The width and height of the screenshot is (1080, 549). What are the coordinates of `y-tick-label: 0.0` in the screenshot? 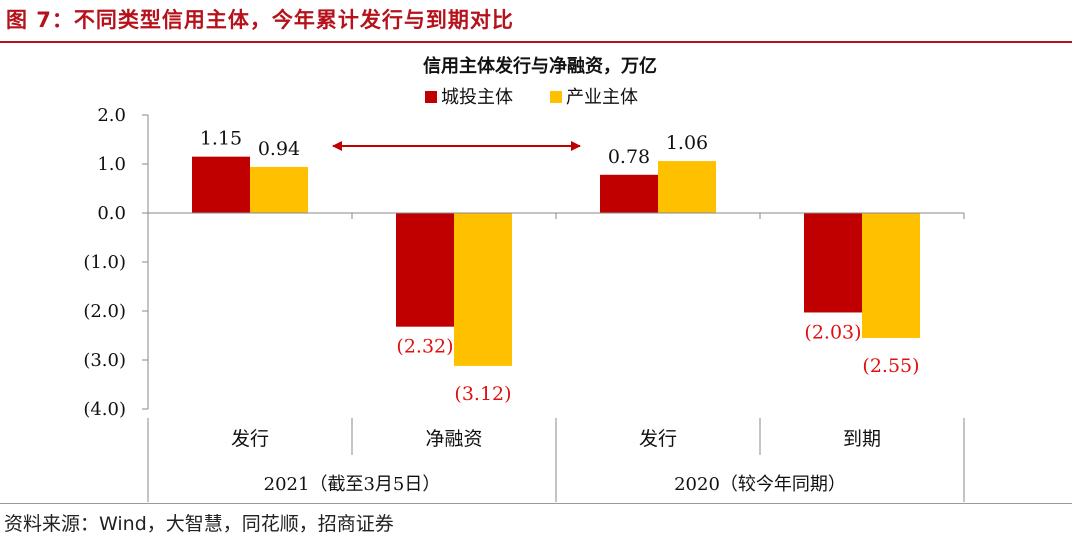 It's located at (111, 213).